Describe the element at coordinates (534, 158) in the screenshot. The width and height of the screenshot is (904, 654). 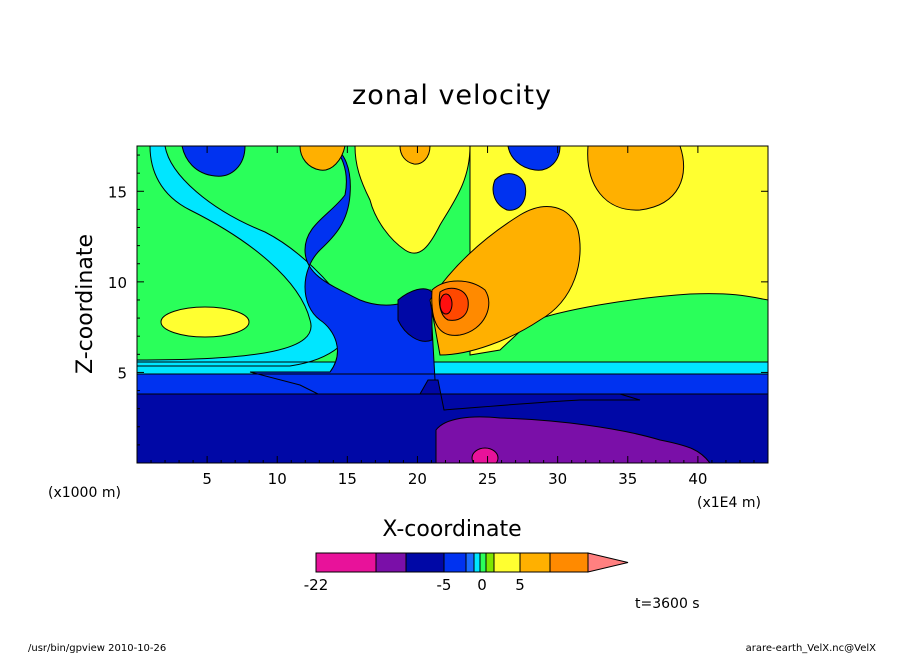
I see `field-blue-top-right` at that location.